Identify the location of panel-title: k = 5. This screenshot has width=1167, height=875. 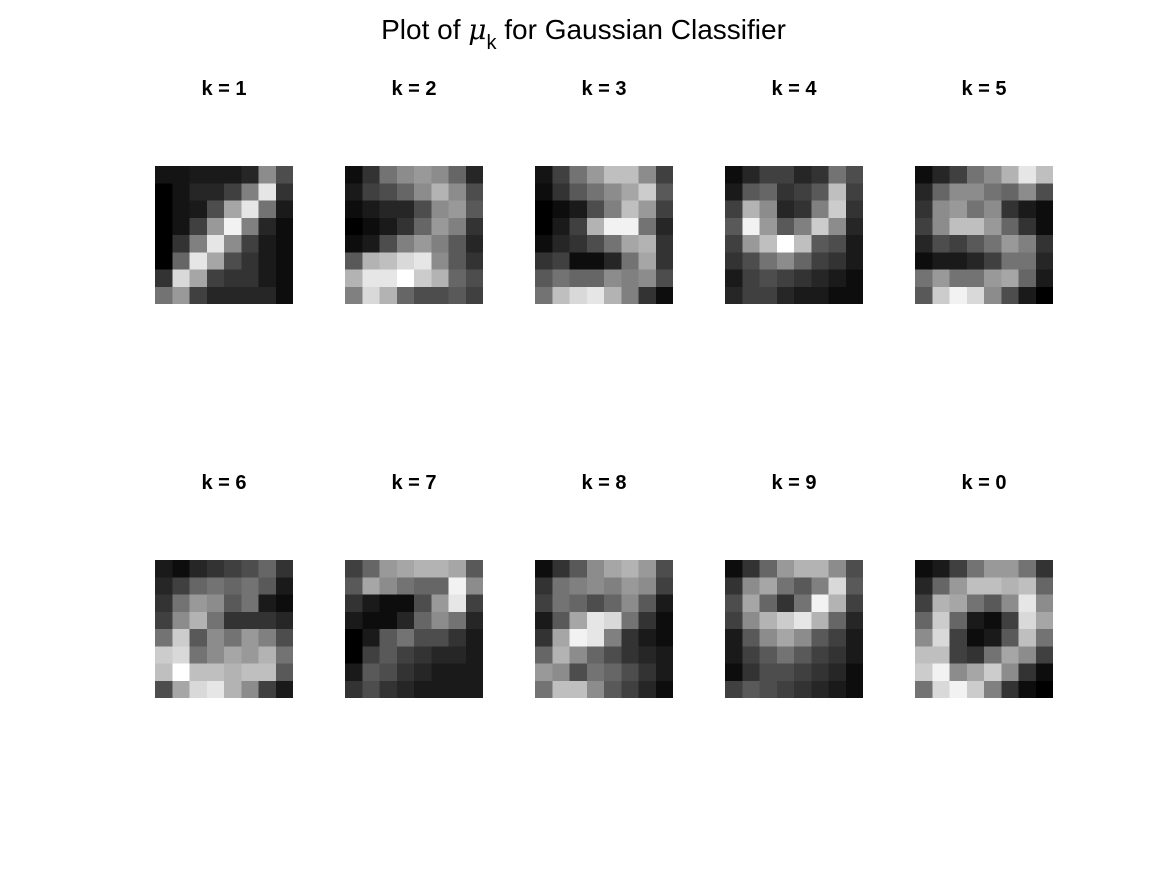
(984, 89).